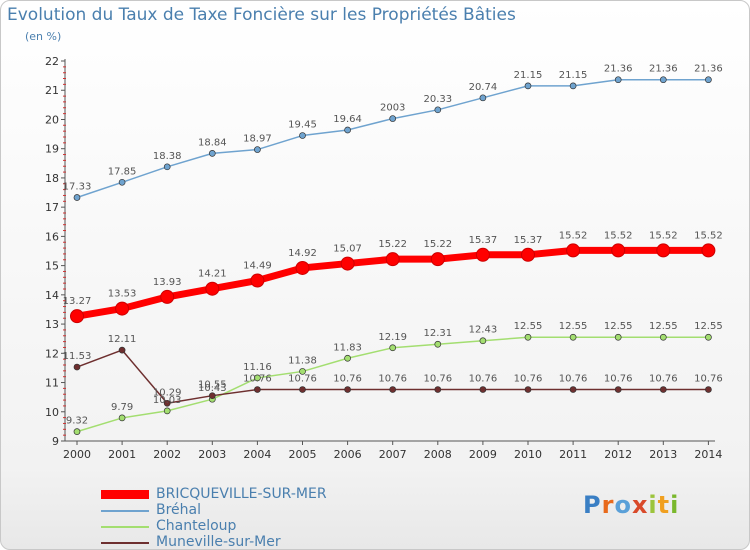 The image size is (750, 550). What do you see at coordinates (122, 339) in the screenshot?
I see `data-label-muneville: 12.11` at bounding box center [122, 339].